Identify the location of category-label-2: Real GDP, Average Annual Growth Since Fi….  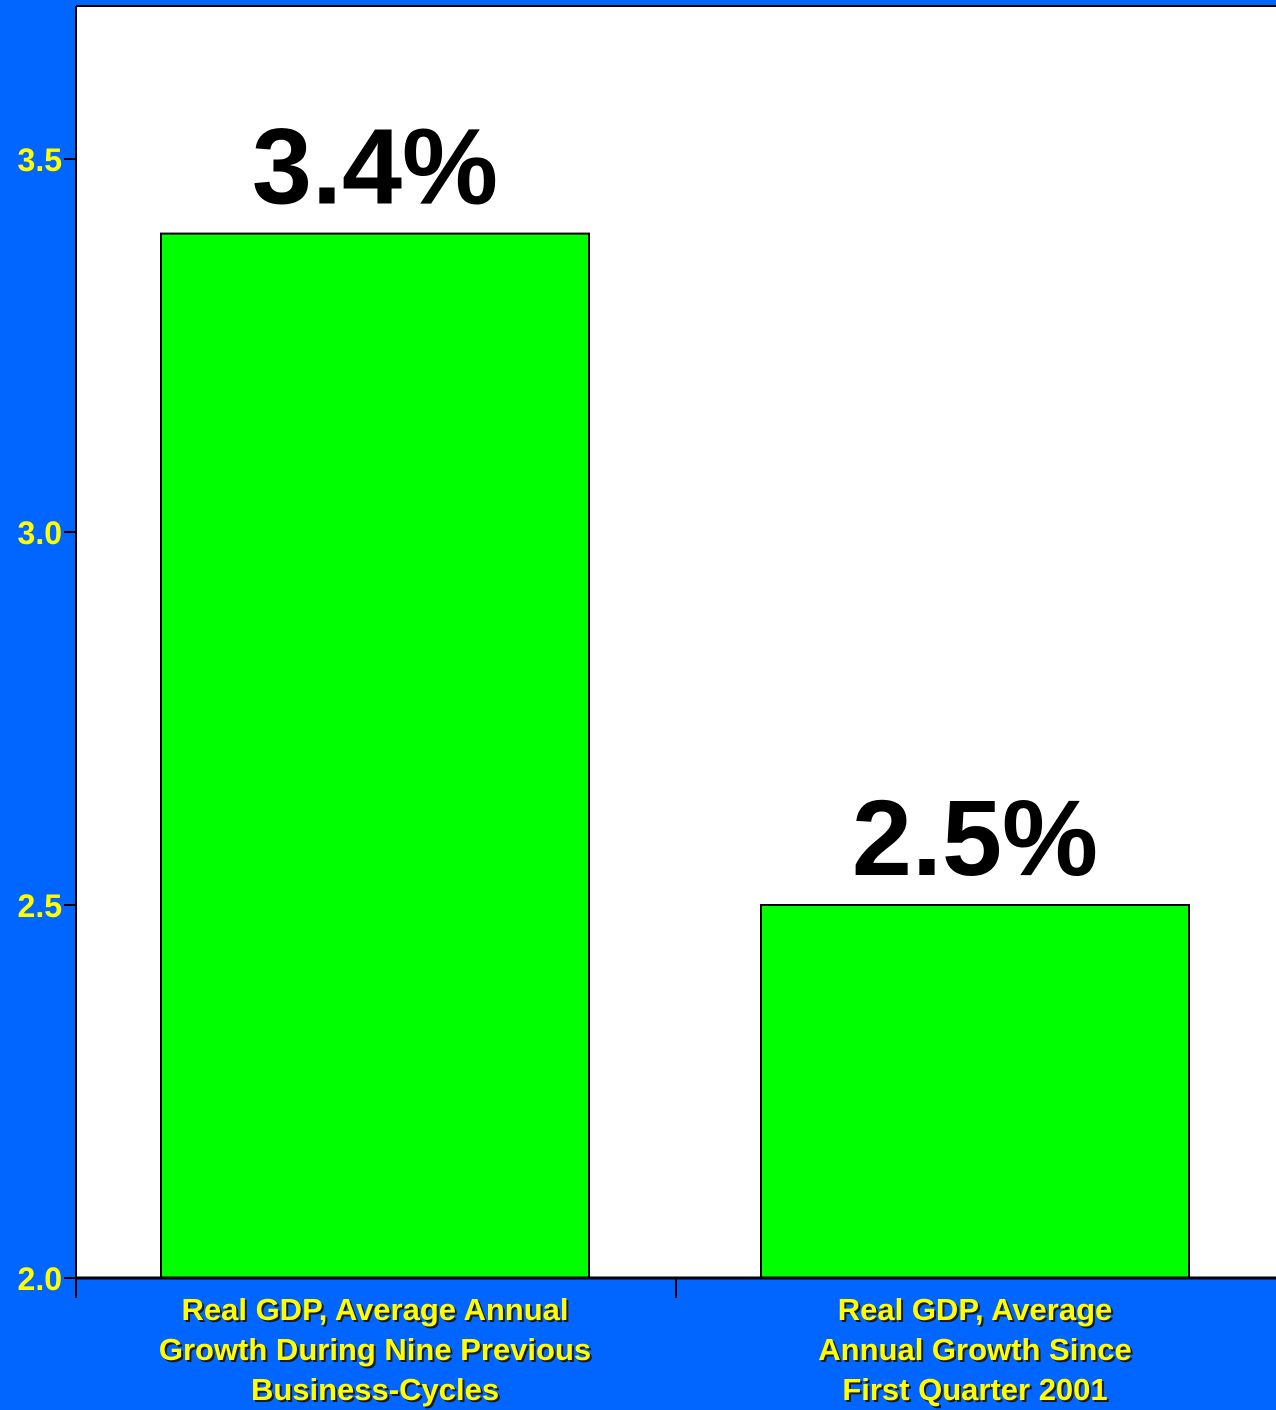
(975, 1349).